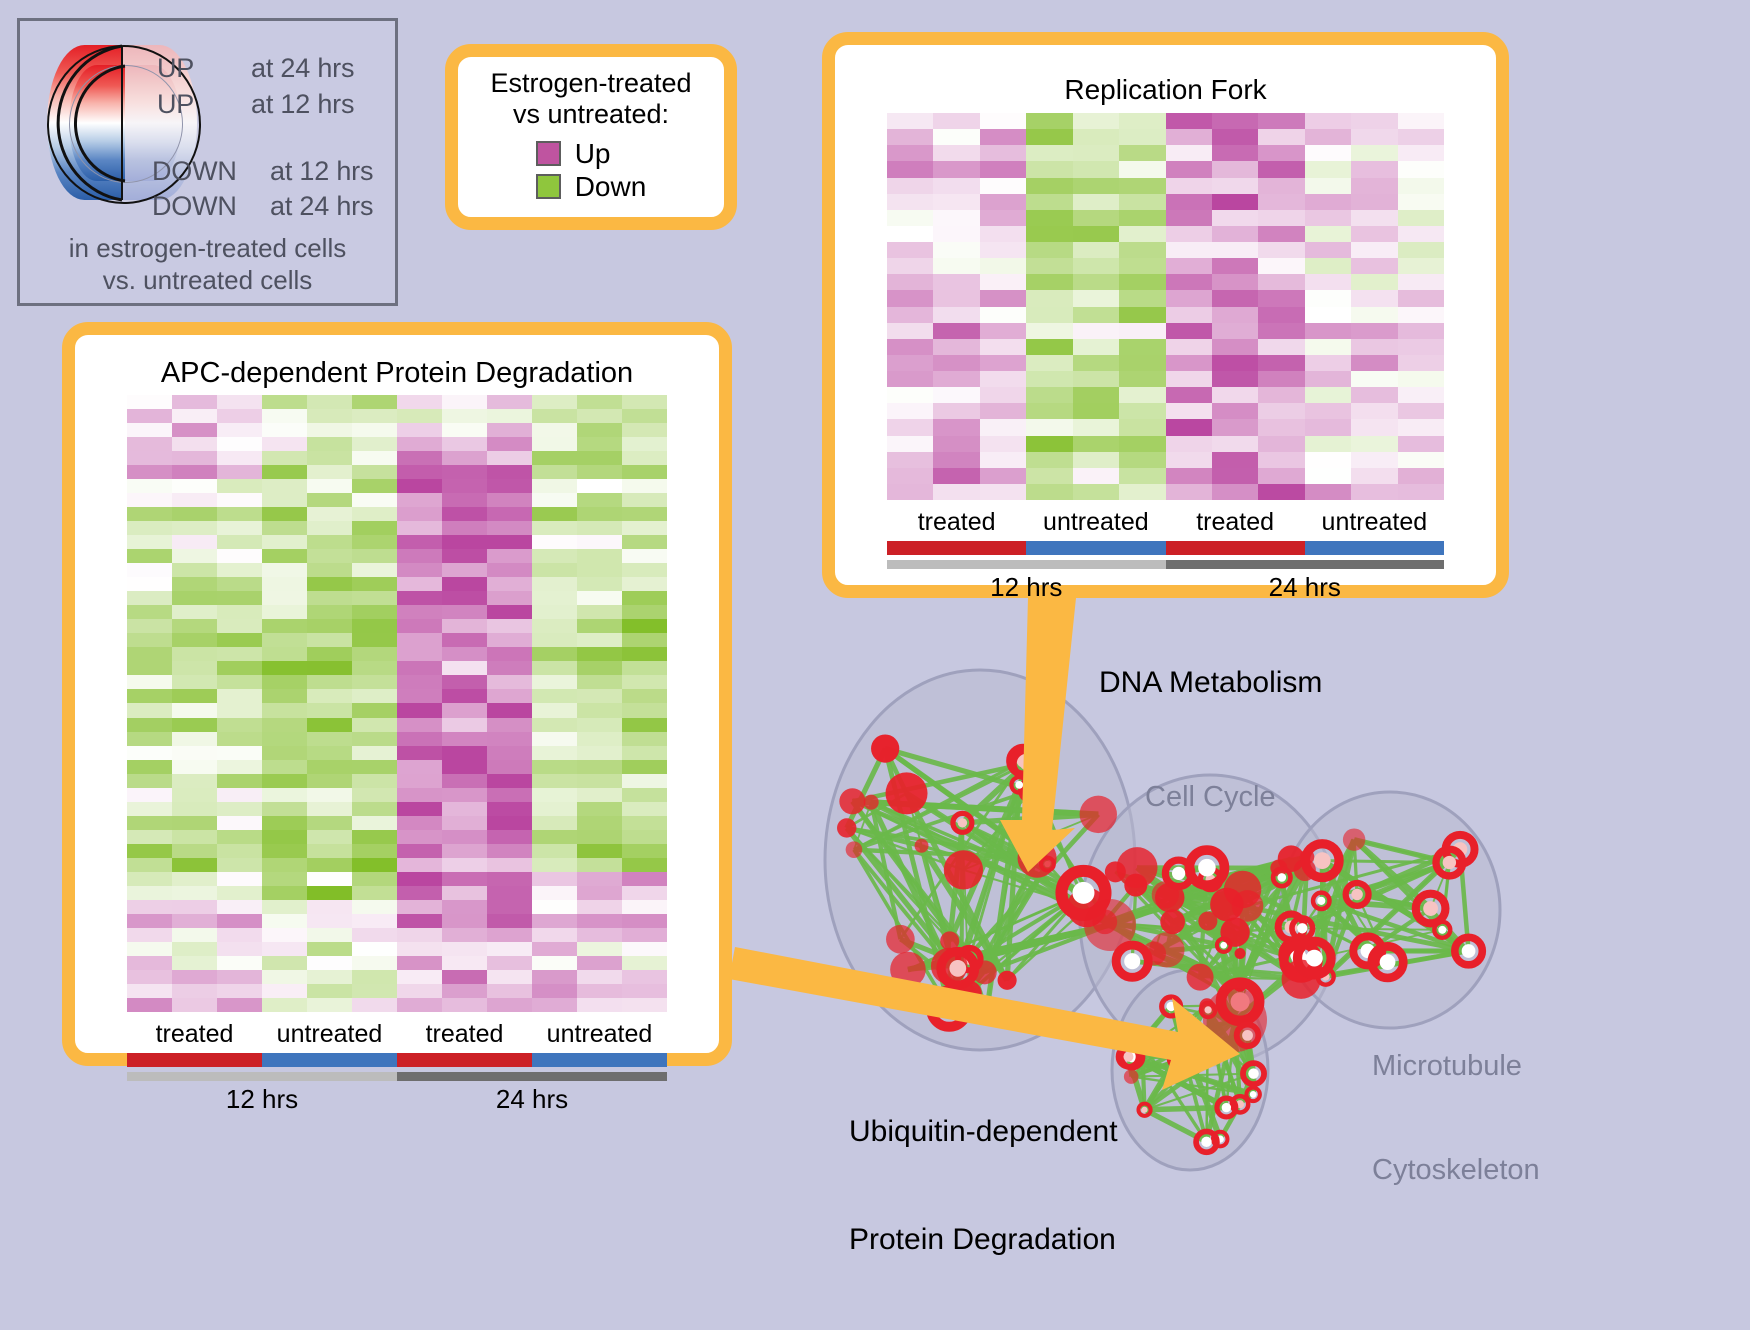  I want to click on apc-group-labels: treated untreated treated untreated, so click(397, 1035).